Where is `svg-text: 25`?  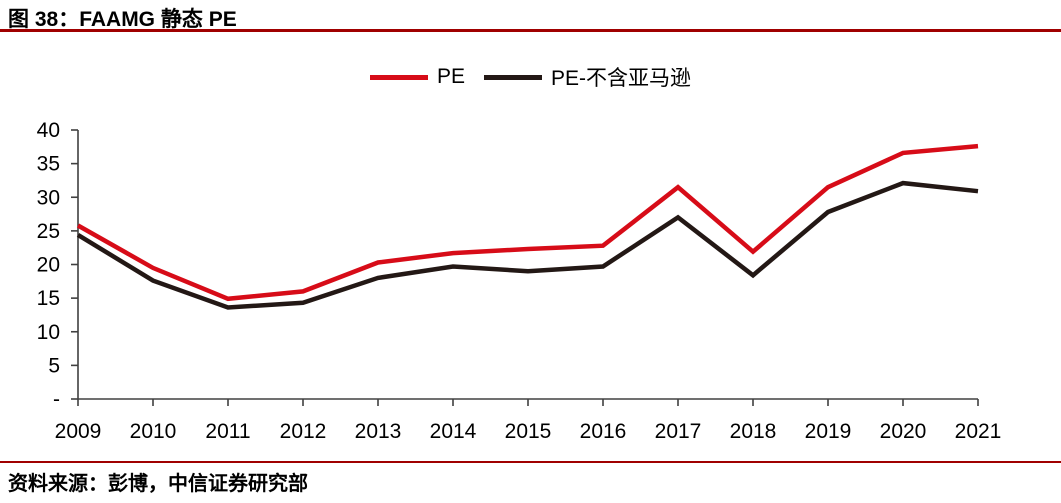 svg-text: 25 is located at coordinates (48, 231).